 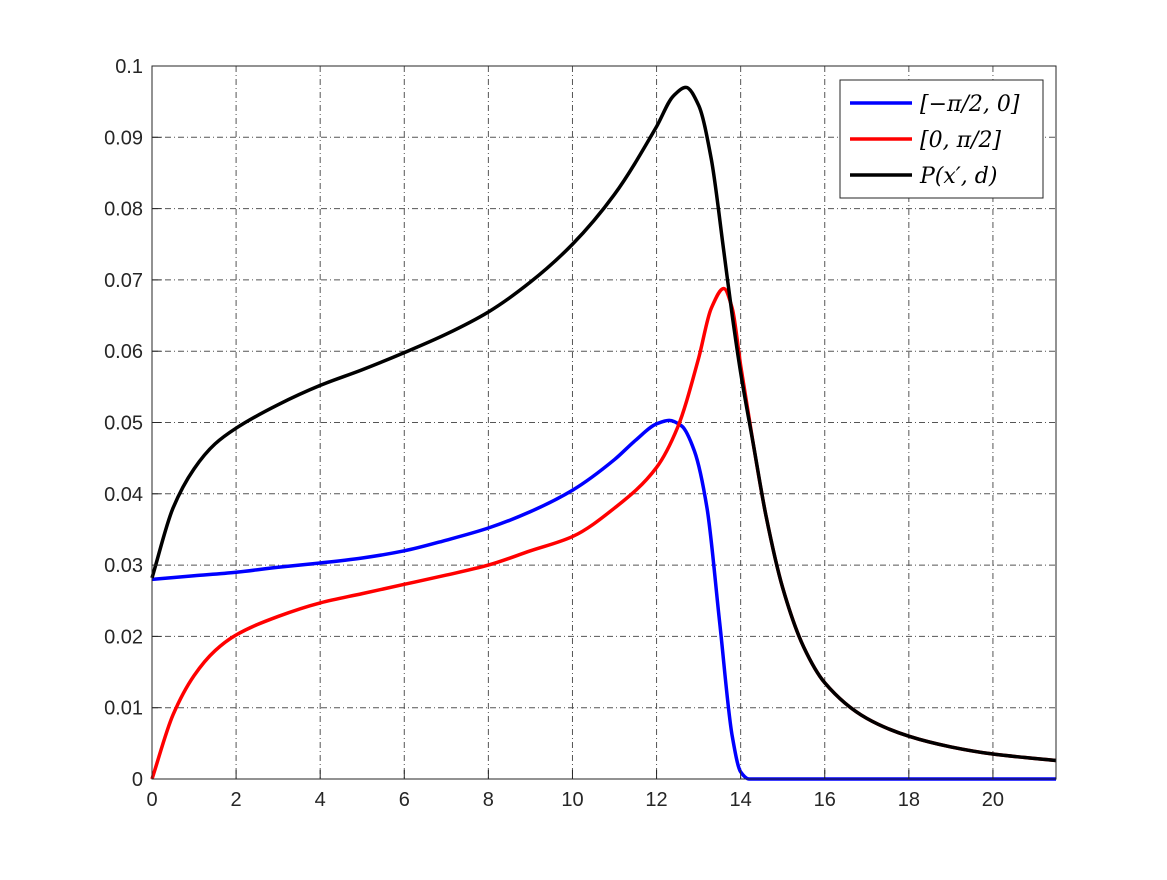 What do you see at coordinates (488, 800) in the screenshot?
I see `x-tick-label: 8` at bounding box center [488, 800].